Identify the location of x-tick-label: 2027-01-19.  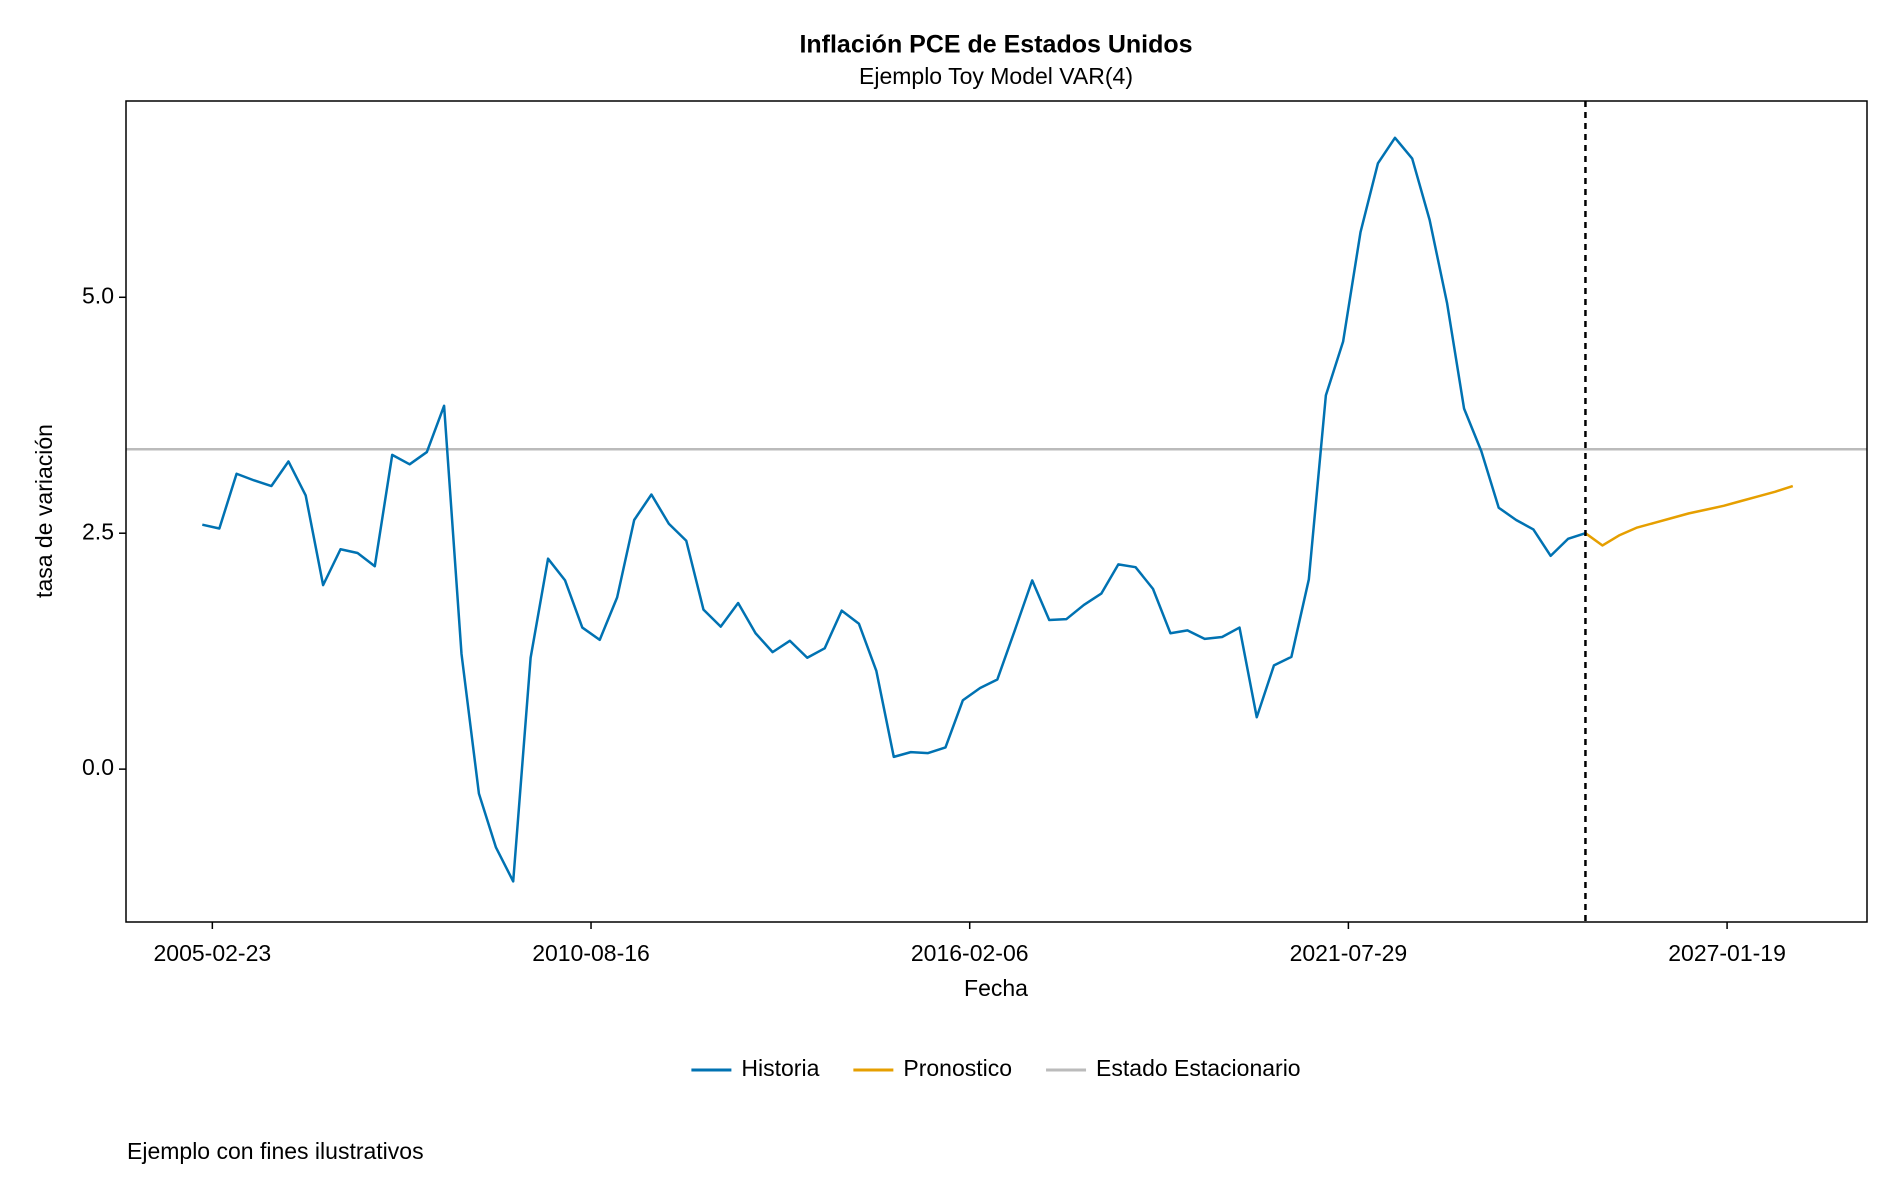
(1727, 953).